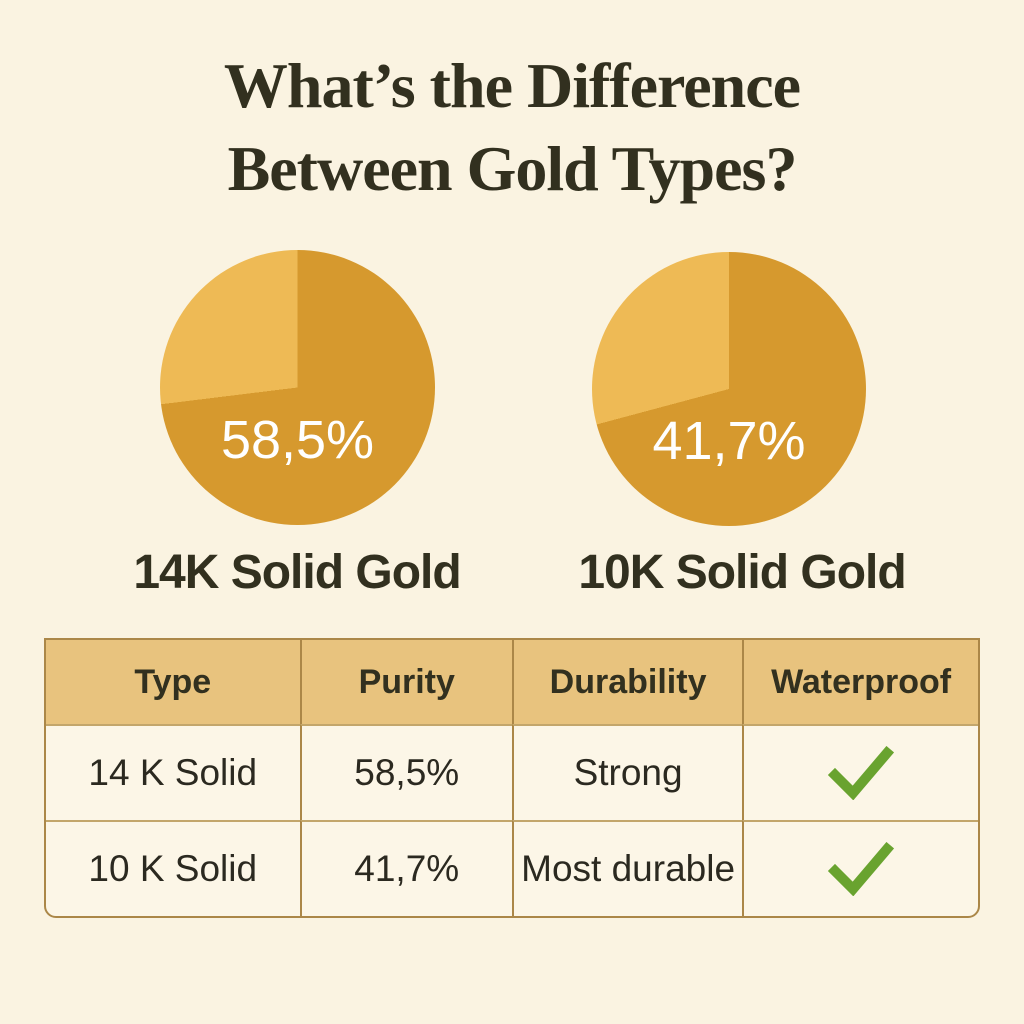 The height and width of the screenshot is (1024, 1024). I want to click on pie-caption-10k: 10K Solid Gold, so click(742, 572).